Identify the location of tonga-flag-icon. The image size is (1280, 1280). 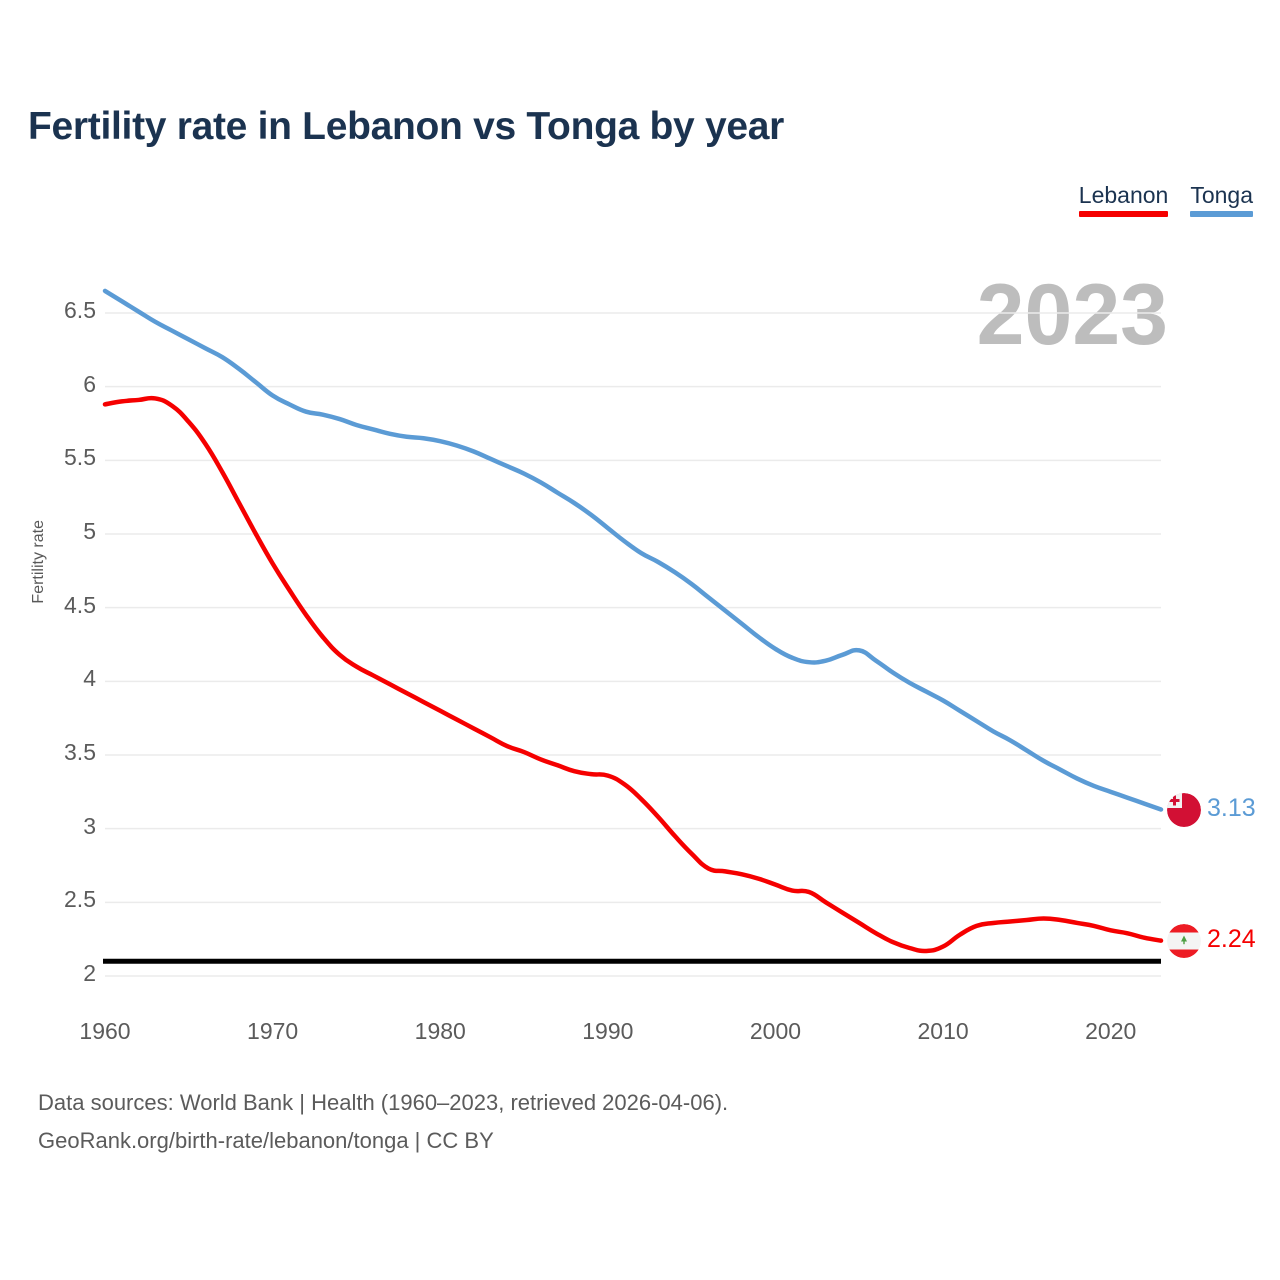
(1184, 809).